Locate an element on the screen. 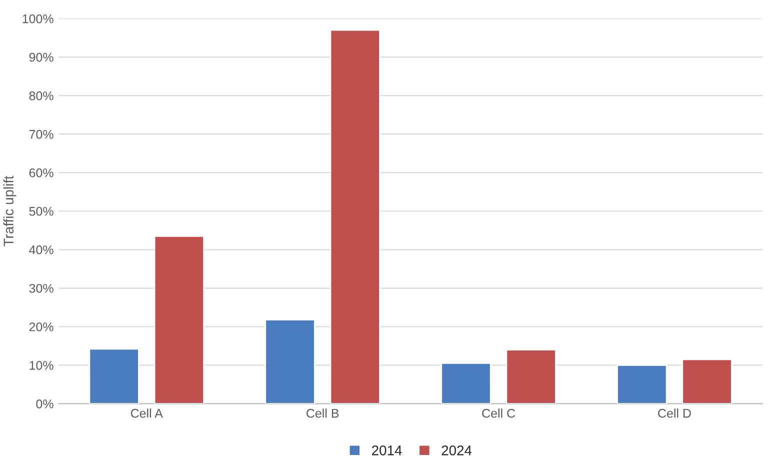 This screenshot has width=782, height=464. x-tick-label: Cell D is located at coordinates (674, 413).